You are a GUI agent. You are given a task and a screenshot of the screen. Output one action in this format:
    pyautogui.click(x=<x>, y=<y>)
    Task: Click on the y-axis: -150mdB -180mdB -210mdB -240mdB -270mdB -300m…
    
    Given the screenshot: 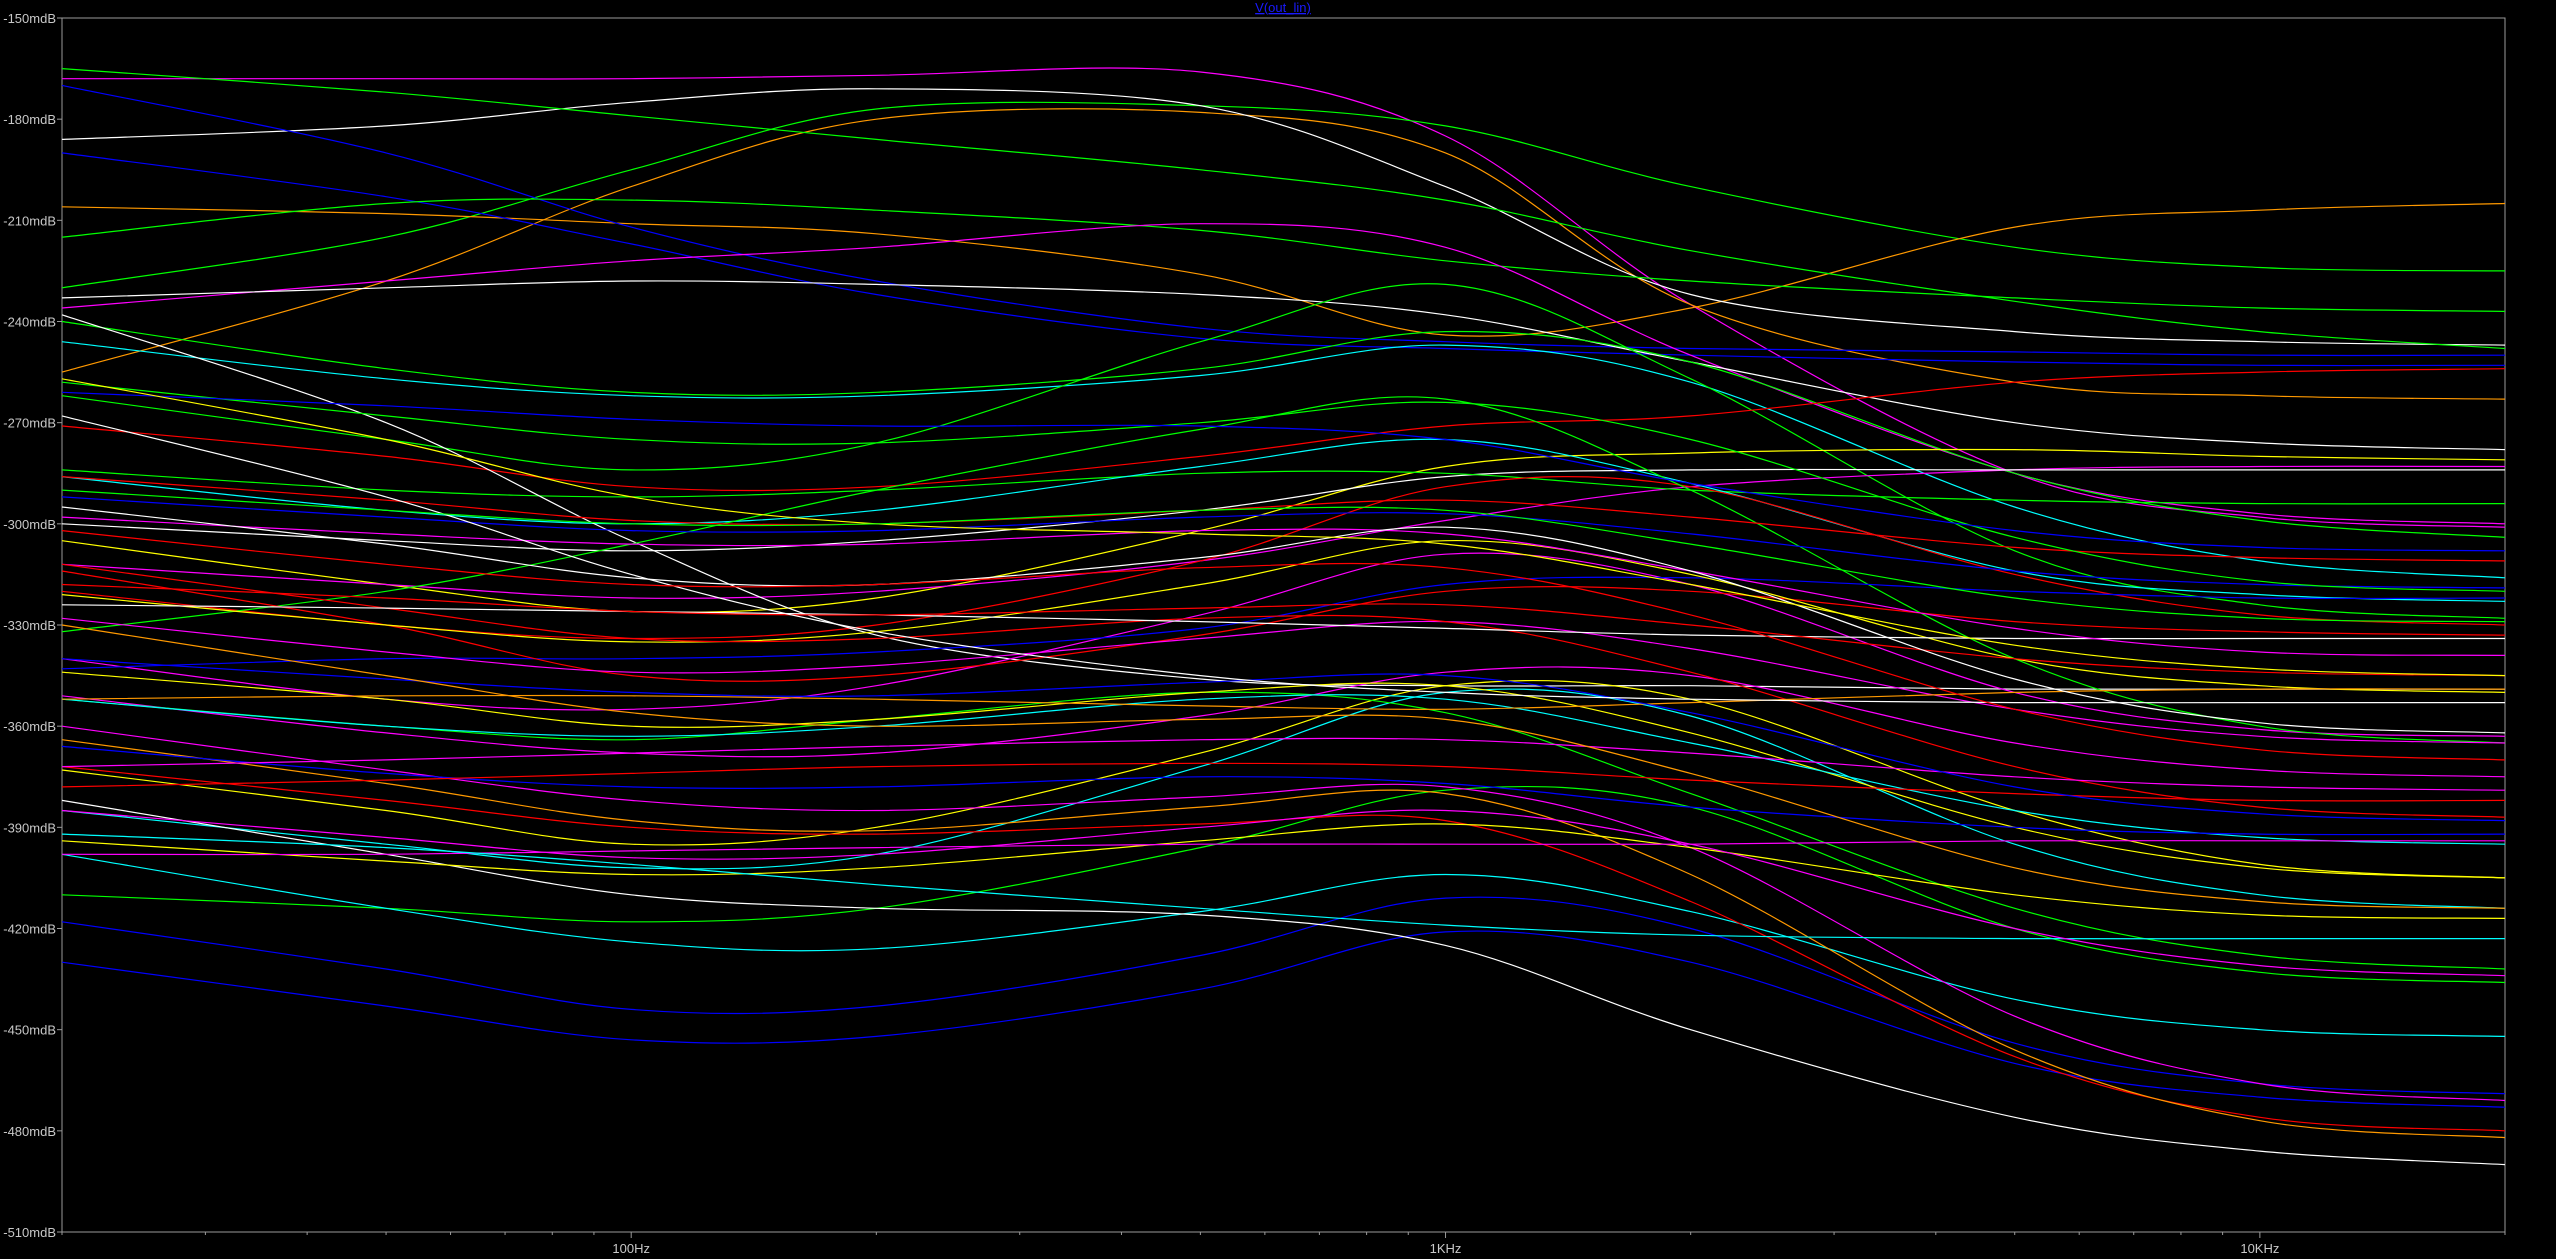 What is the action you would take?
    pyautogui.click(x=32, y=625)
    